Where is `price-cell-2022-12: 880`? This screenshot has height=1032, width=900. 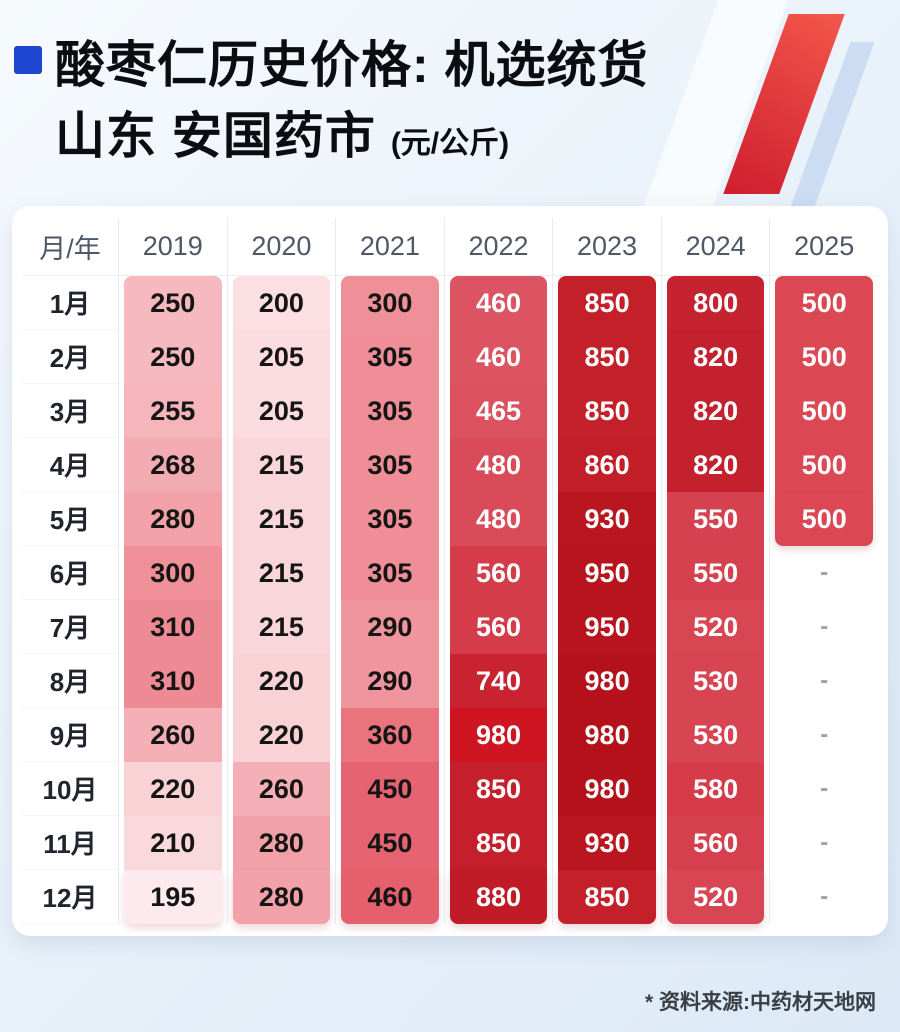 price-cell-2022-12: 880 is located at coordinates (498, 897).